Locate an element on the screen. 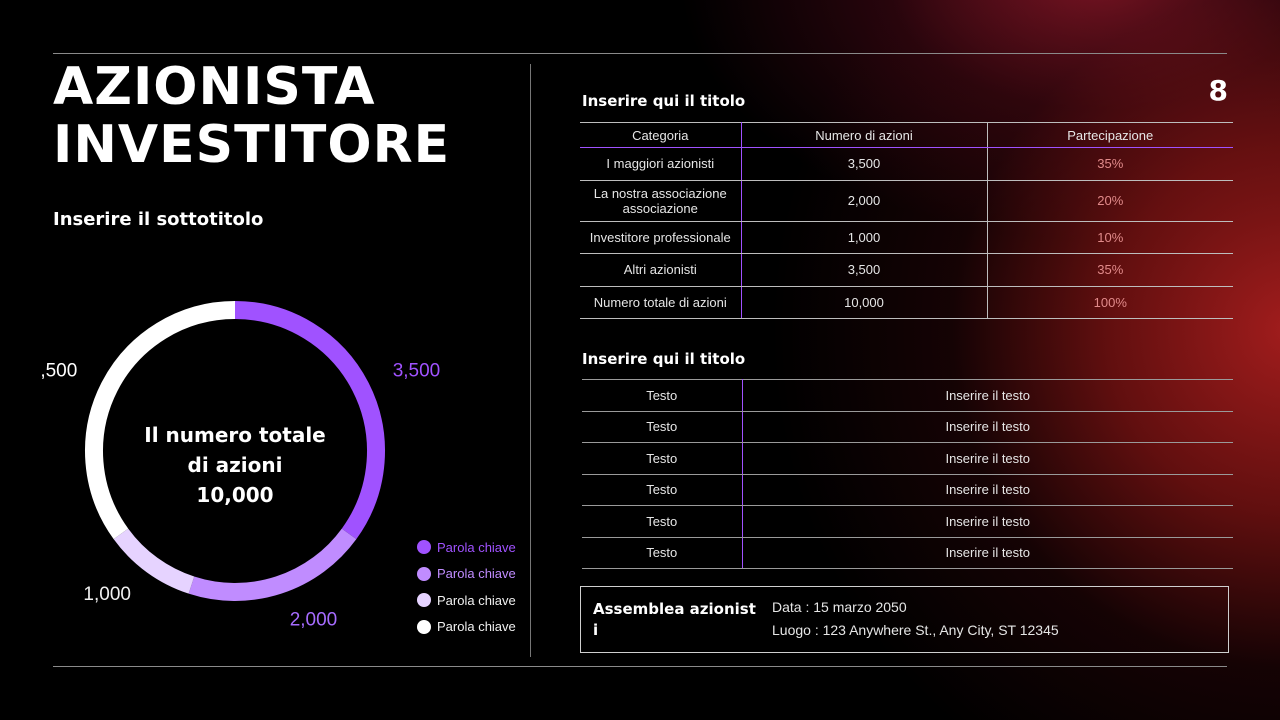 The image size is (1280, 720). main-title-line1: AZIONISTA is located at coordinates (214, 87).